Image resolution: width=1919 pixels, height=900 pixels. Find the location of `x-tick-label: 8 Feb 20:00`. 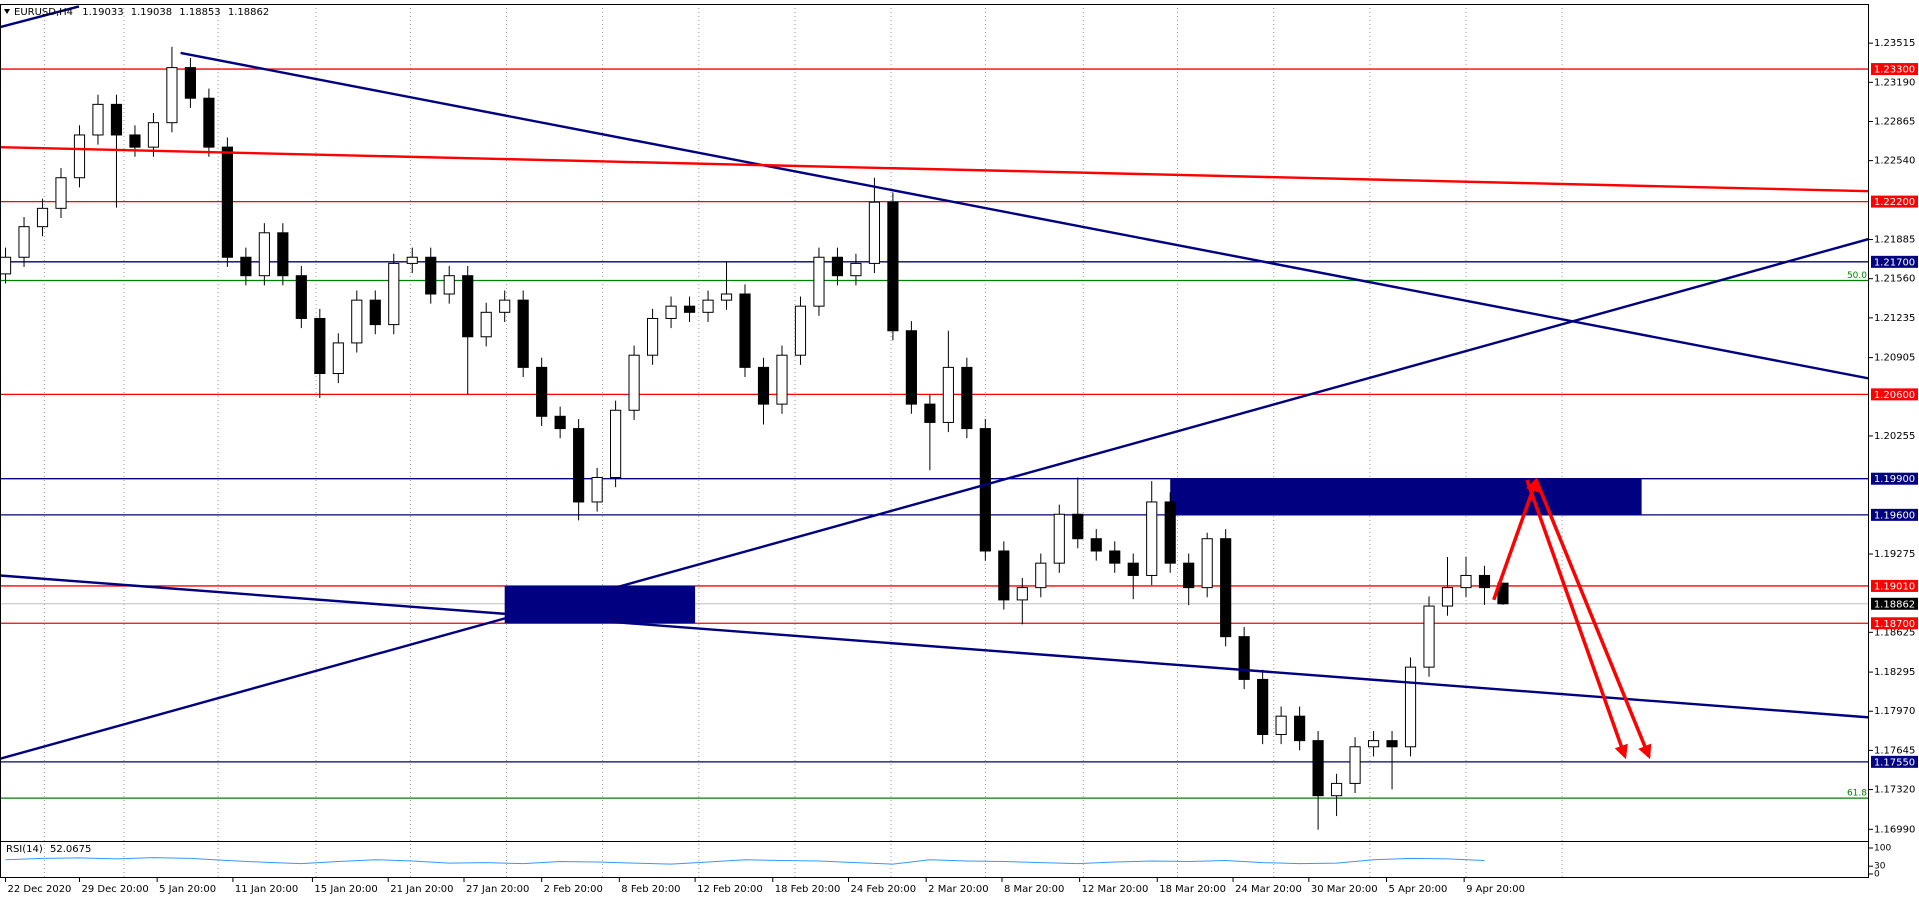

x-tick-label: 8 Feb 20:00 is located at coordinates (650, 889).